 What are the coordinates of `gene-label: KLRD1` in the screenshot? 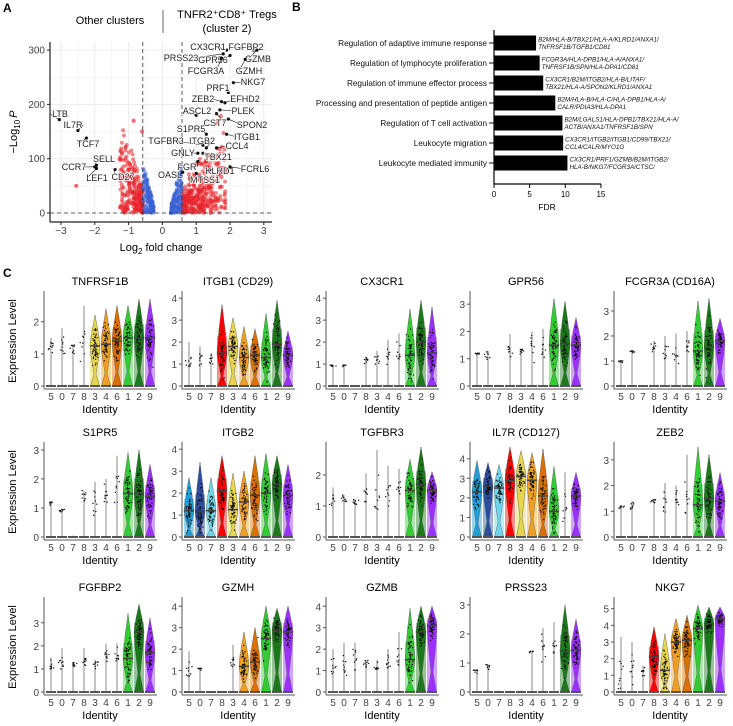 It's located at (219, 171).